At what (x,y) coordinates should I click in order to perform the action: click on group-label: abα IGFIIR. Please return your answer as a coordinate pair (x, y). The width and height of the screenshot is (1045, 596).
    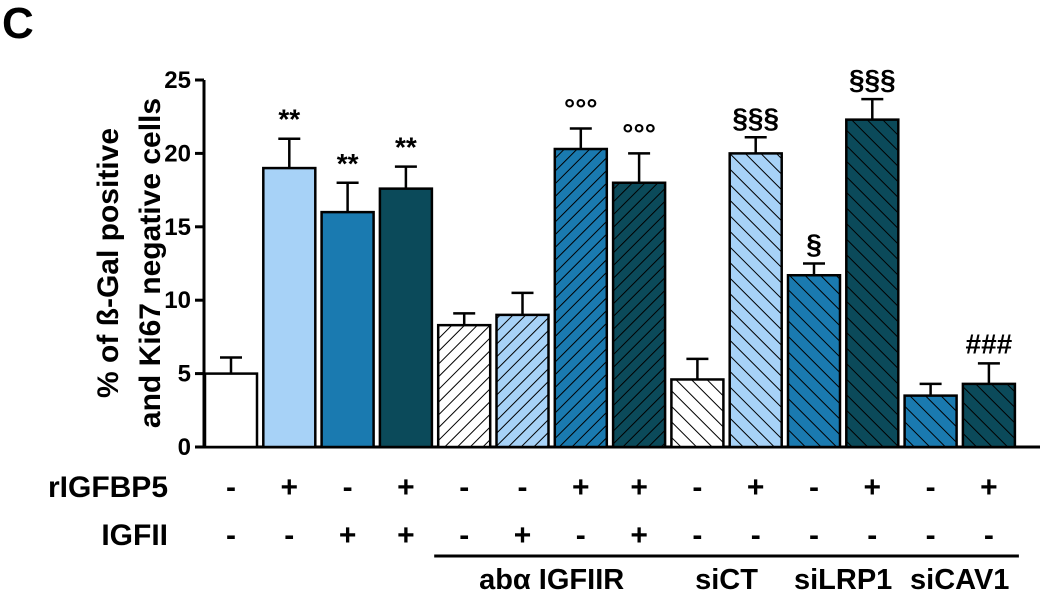
    Looking at the image, I should click on (551, 580).